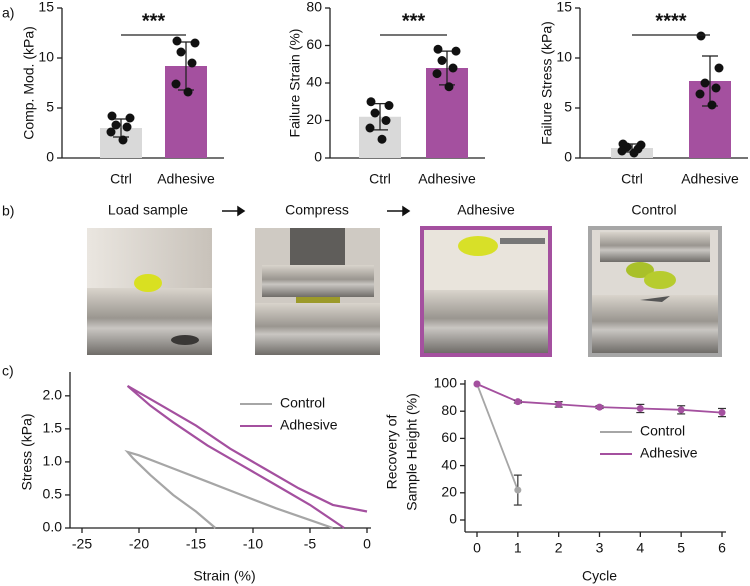 This screenshot has height=586, width=750. What do you see at coordinates (640, 548) in the screenshot?
I see `x-tick-label: 4` at bounding box center [640, 548].